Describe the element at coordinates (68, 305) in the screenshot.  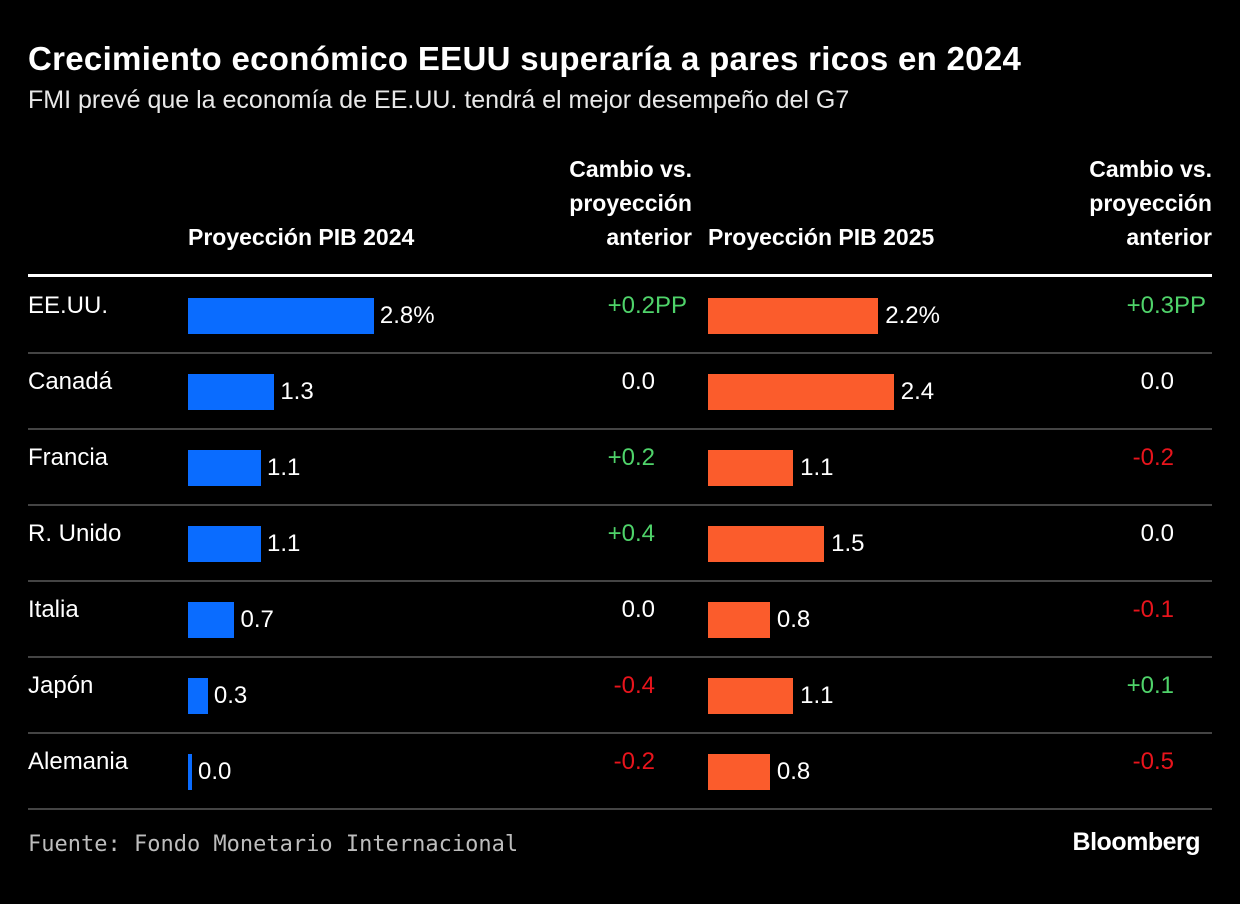
I see `country-label: EE.UU.` at that location.